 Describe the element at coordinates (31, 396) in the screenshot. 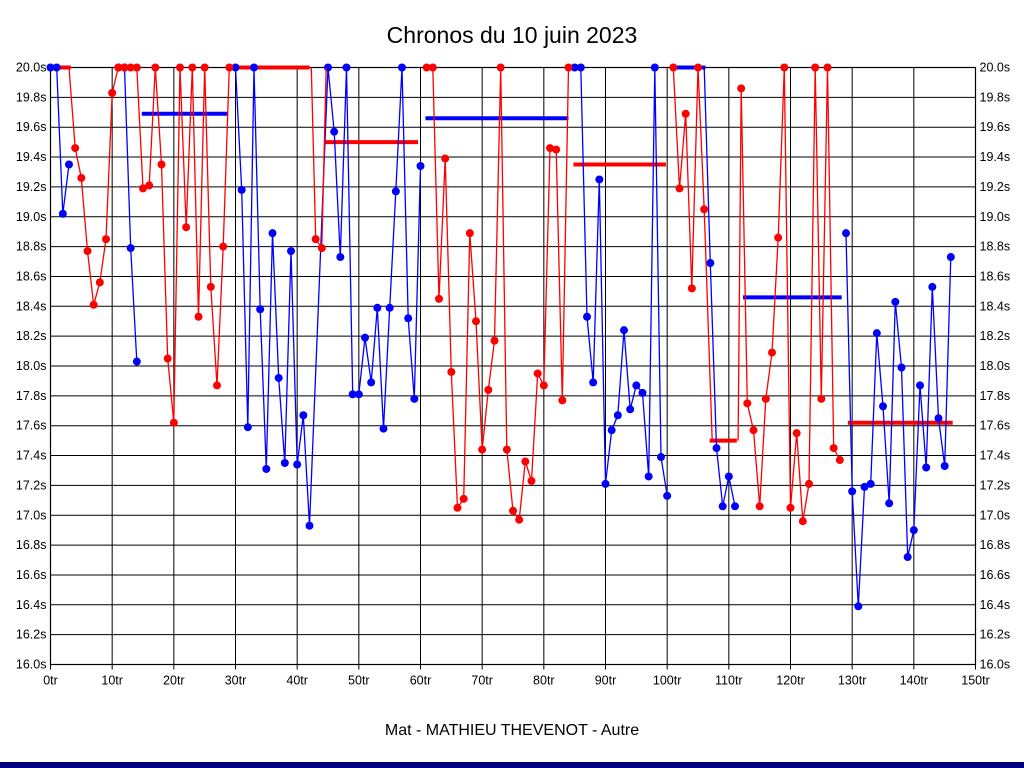

I see `y-tick-label: 17.8s` at that location.